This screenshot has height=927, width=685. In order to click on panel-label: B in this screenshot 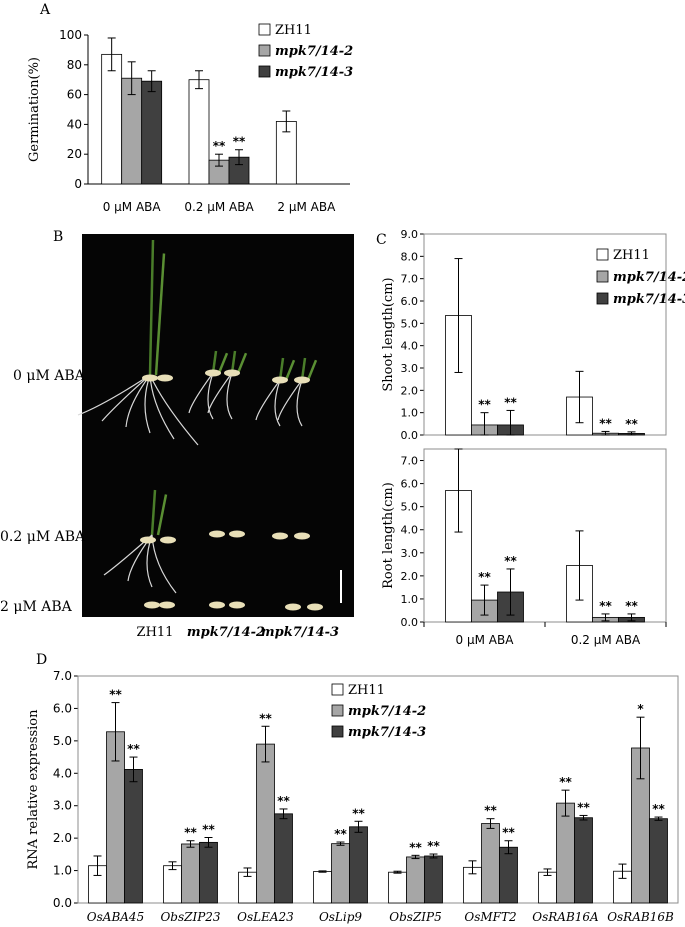, I will do `click(58, 237)`.